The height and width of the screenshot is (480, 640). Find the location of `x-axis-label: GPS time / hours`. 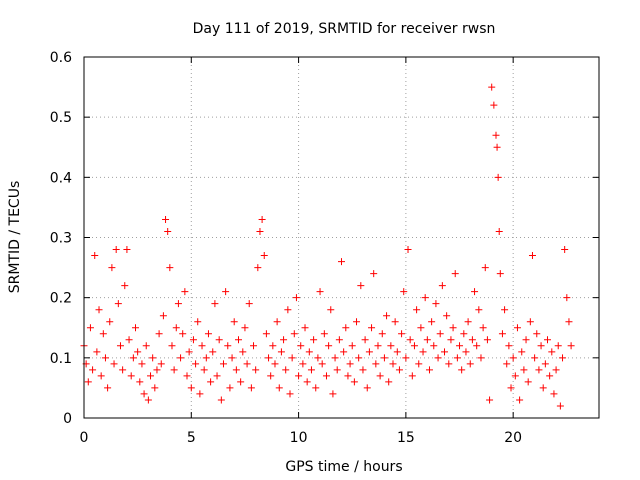

x-axis-label: GPS time / hours is located at coordinates (343, 467).